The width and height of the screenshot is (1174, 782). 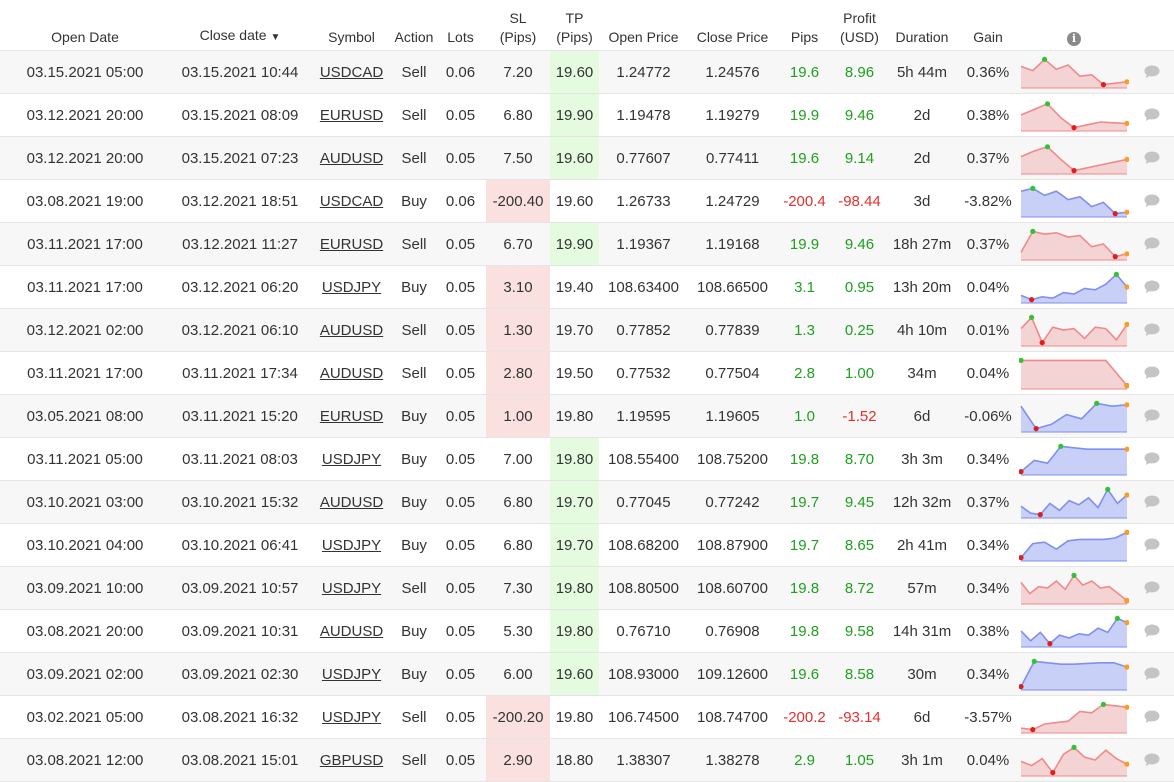 I want to click on duration-cell-value: 18h 27m, so click(x=922, y=244).